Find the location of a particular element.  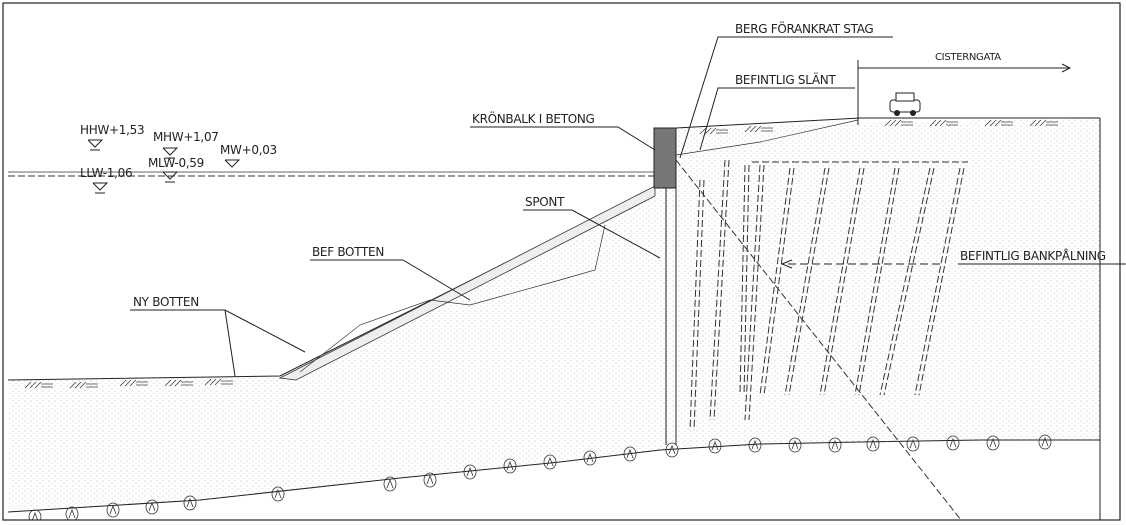

piles is located at coordinates (827, 295).